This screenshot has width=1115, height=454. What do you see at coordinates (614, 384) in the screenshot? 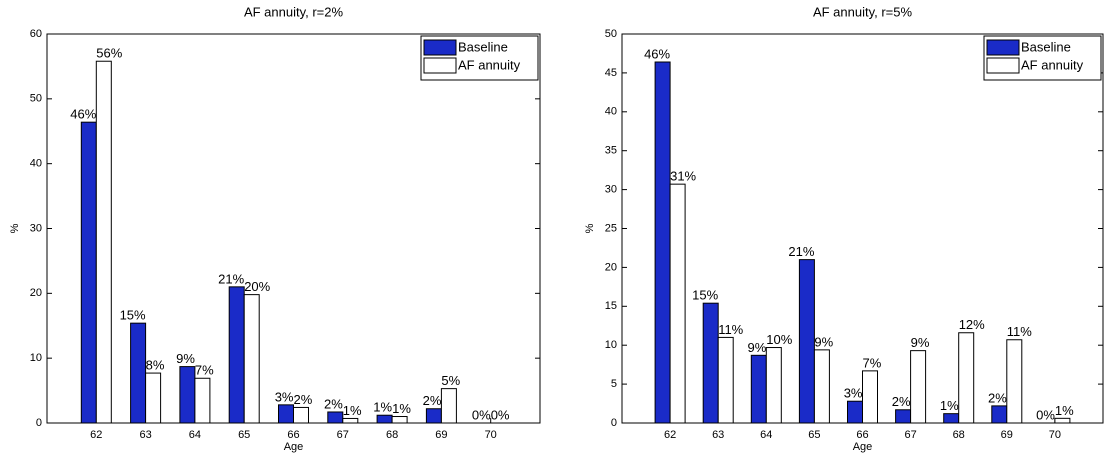
I see `y-tick-label: 5` at bounding box center [614, 384].